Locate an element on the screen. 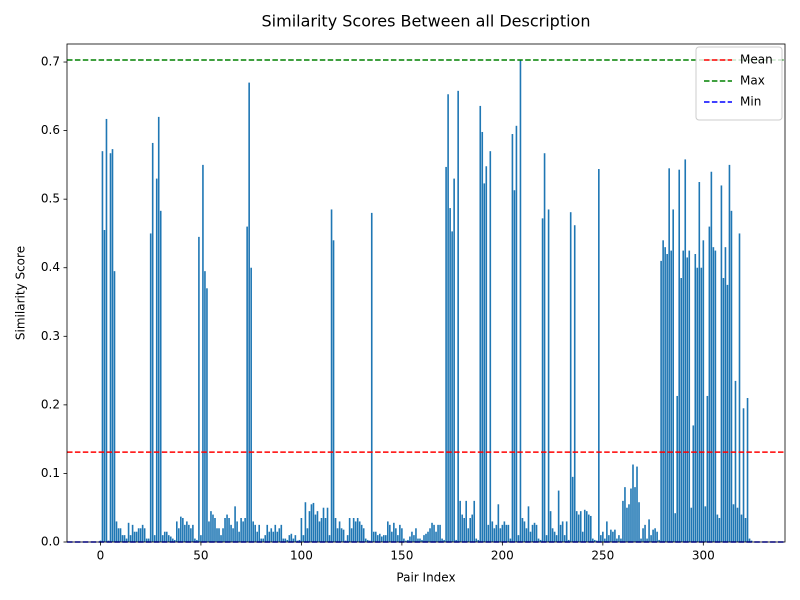 This screenshot has width=800, height=600. x-tick-label: 300 is located at coordinates (703, 556).